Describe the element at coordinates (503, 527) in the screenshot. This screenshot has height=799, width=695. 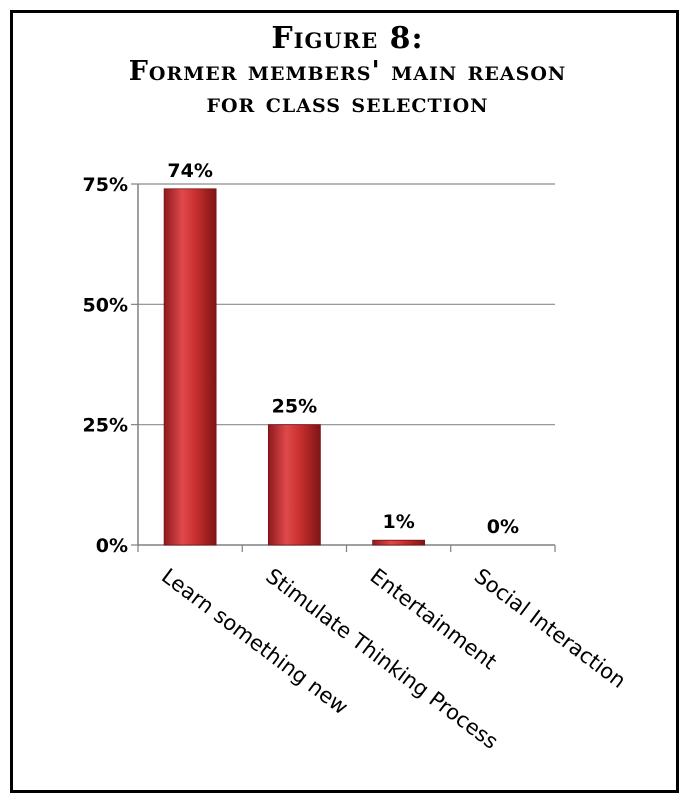
I see `data-label: 0%` at that location.